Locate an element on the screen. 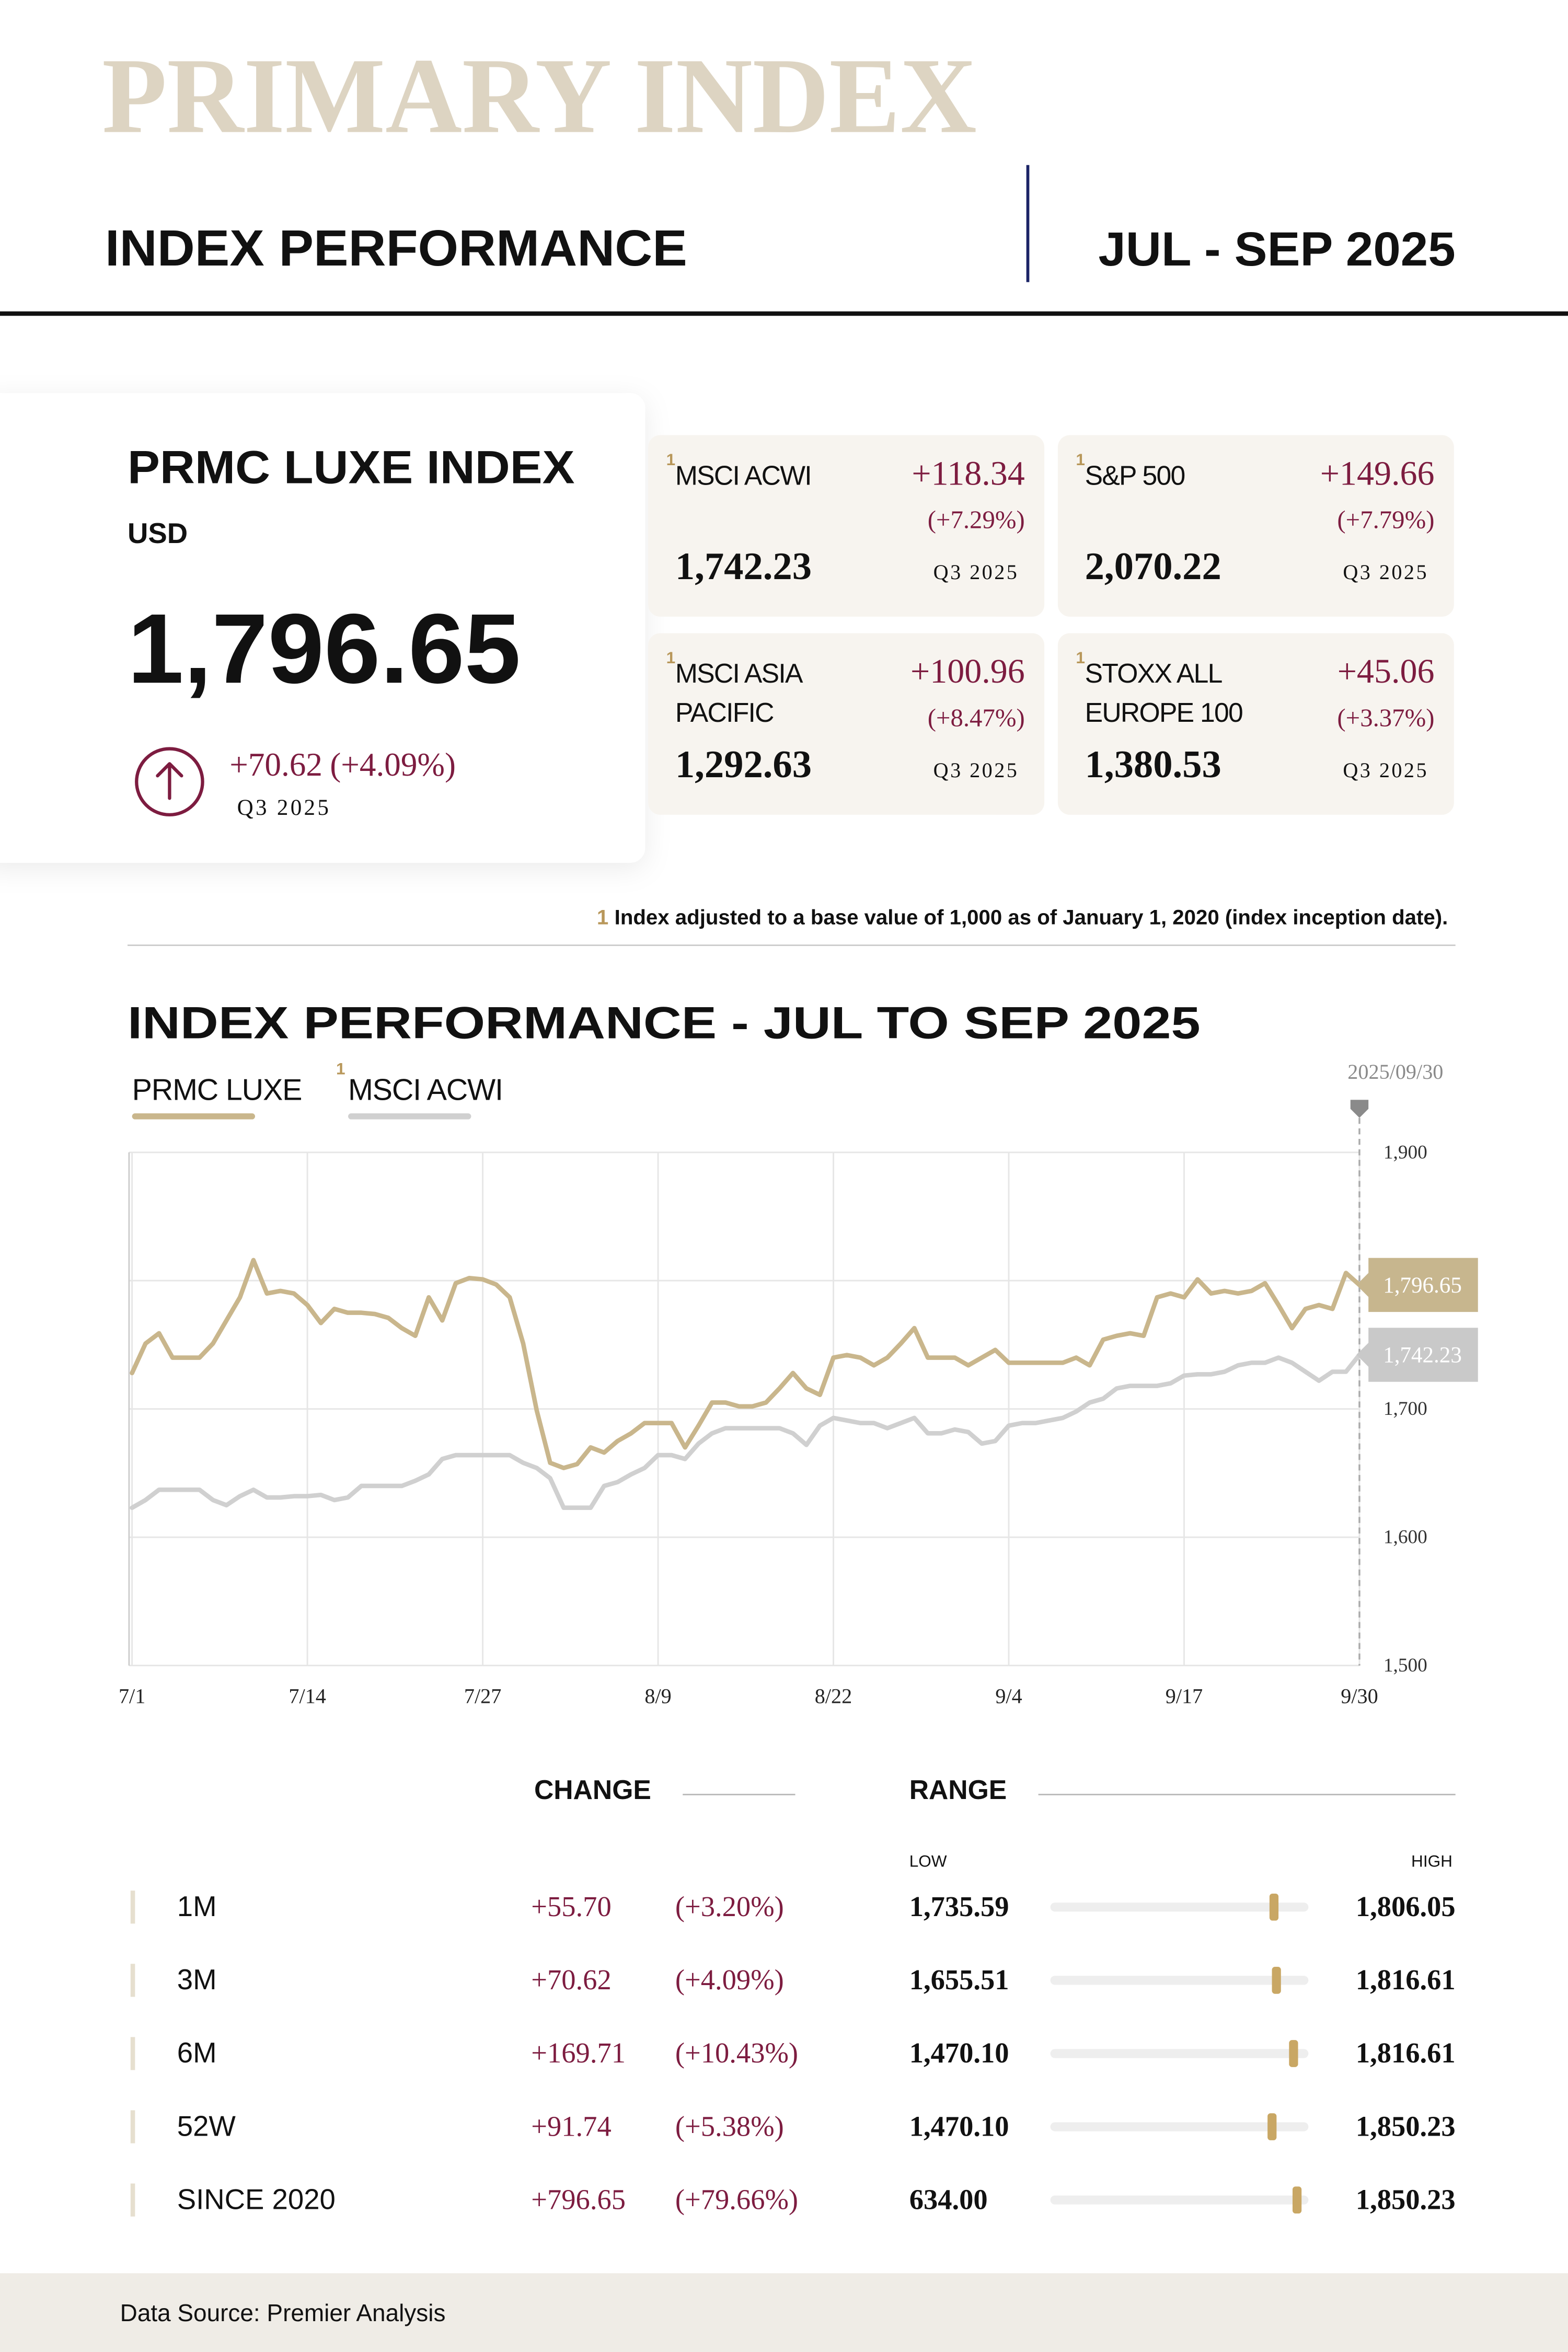 The height and width of the screenshot is (2352, 1568). x-tick-label: 7/27 is located at coordinates (482, 1696).